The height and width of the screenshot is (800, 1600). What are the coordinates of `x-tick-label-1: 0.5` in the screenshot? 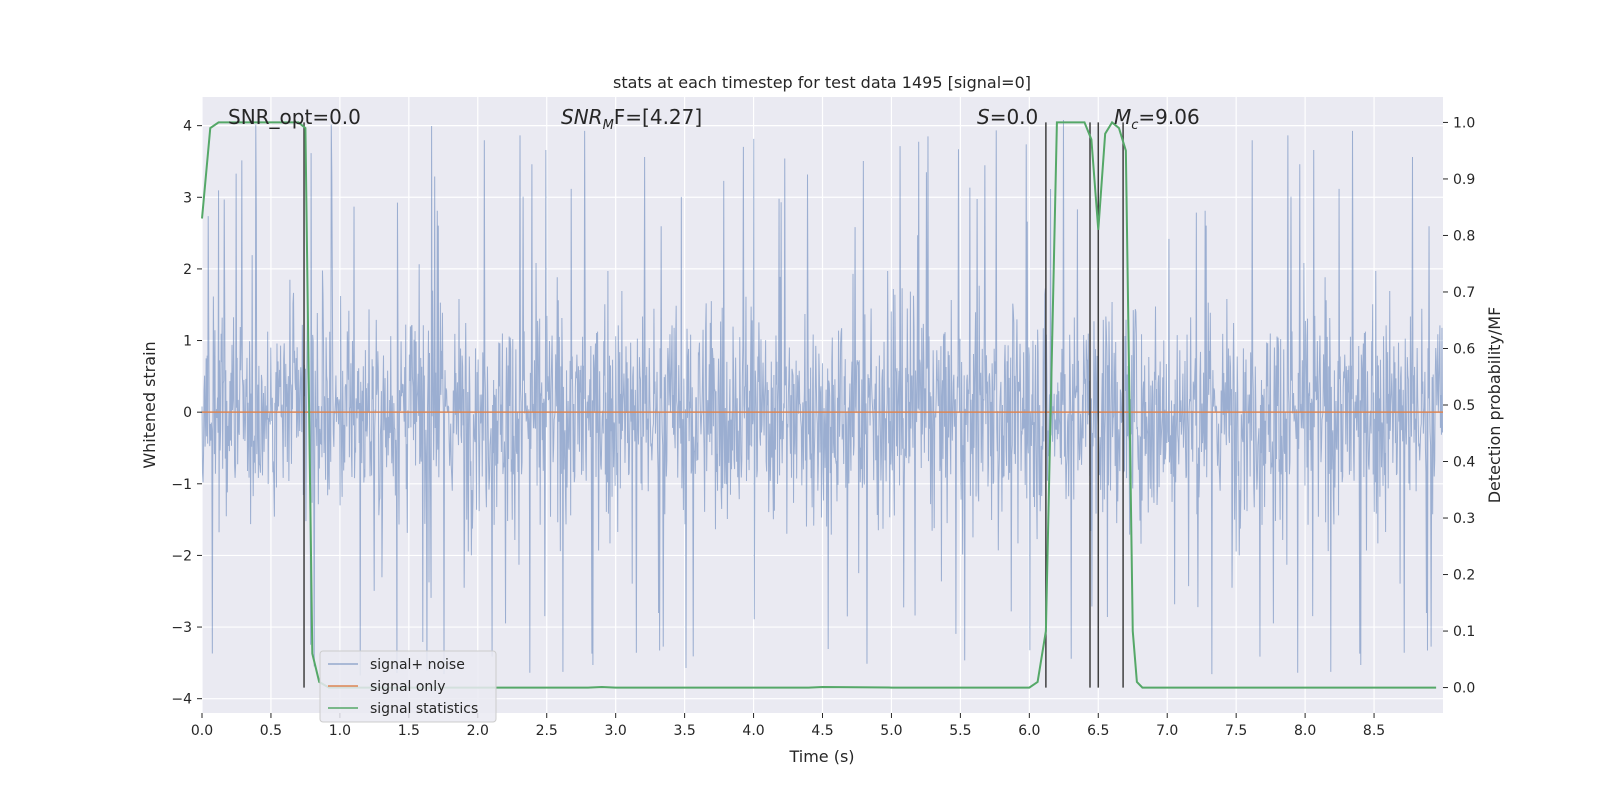 It's located at (271, 731).